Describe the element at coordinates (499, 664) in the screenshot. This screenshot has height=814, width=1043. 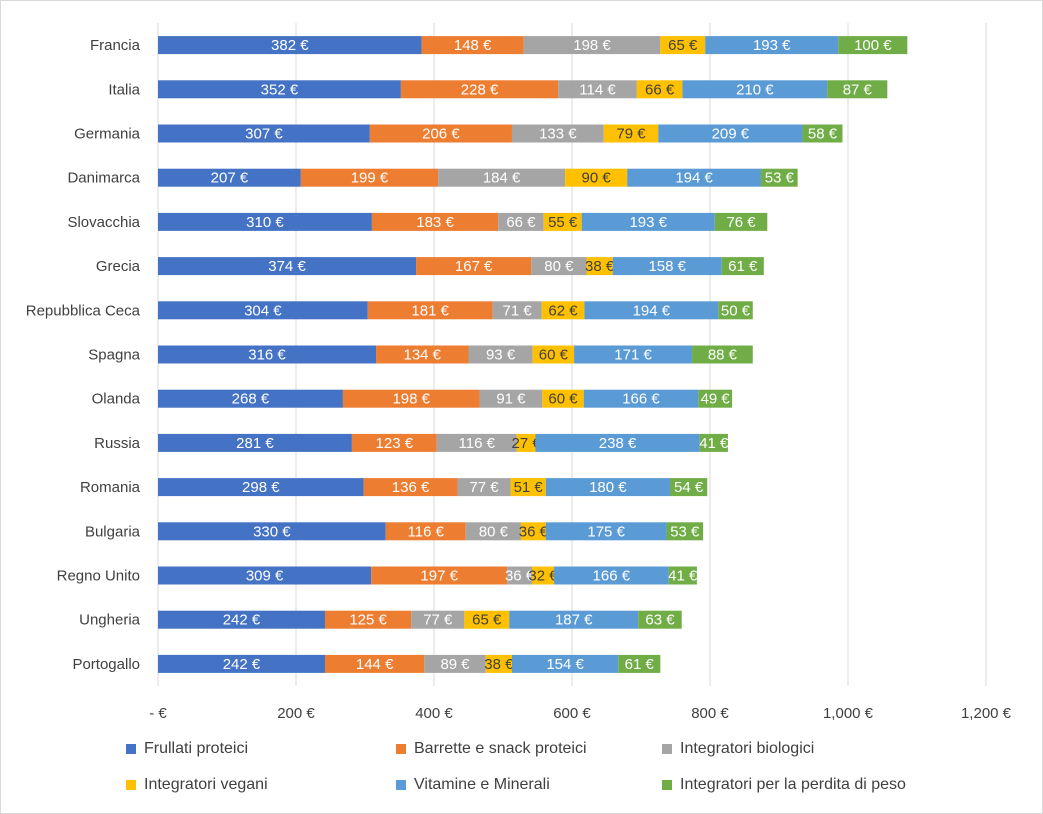
I see `data-label: 38 €` at that location.